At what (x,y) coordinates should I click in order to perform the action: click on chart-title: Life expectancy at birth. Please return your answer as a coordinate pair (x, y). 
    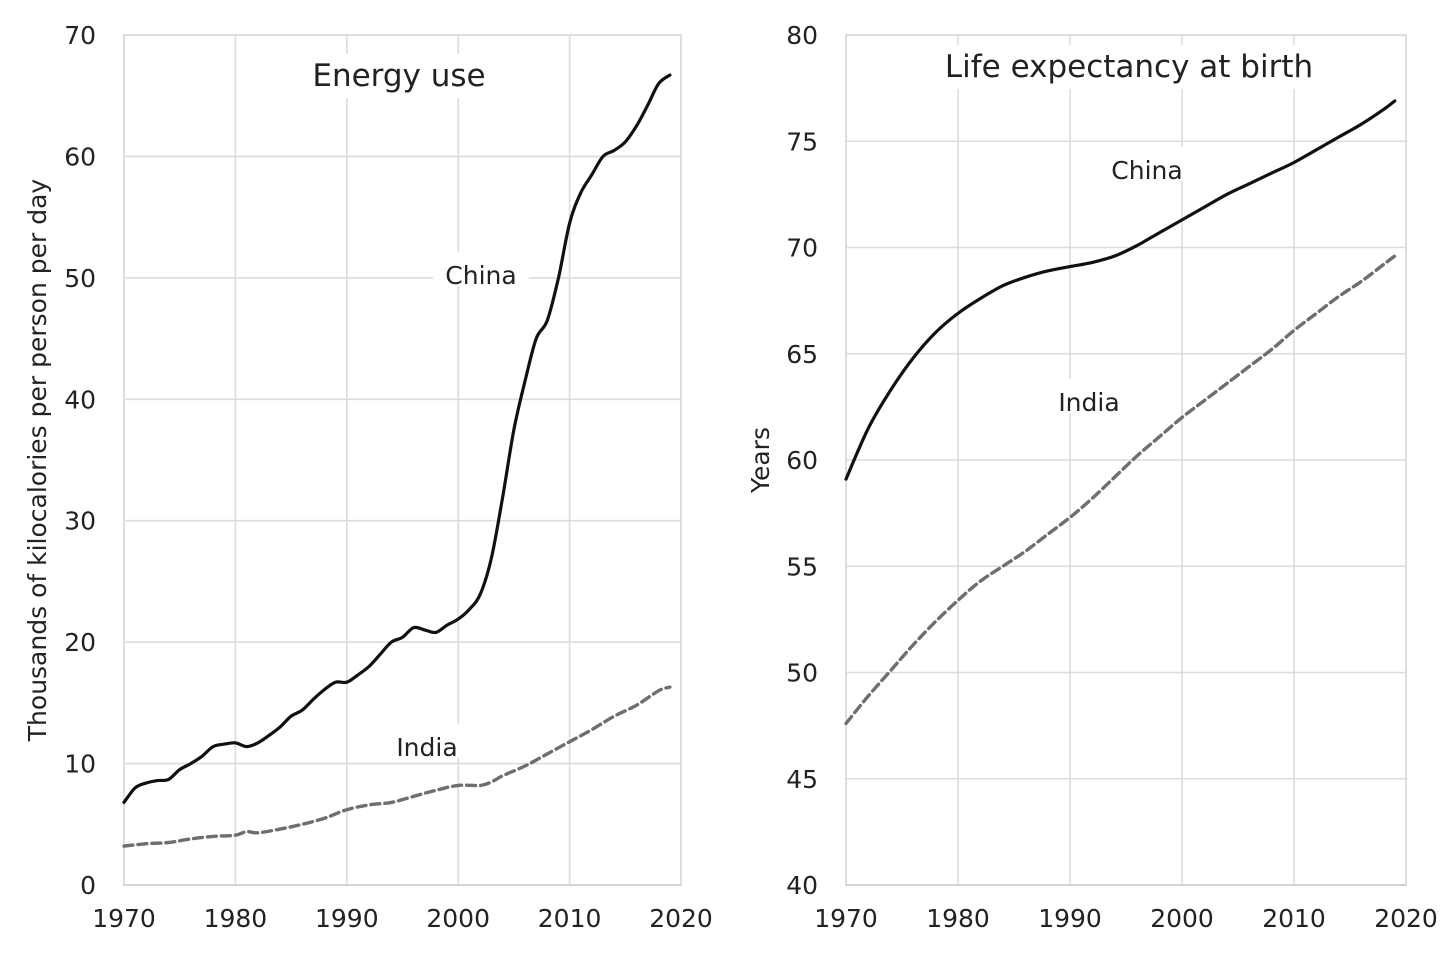
    Looking at the image, I should click on (1129, 67).